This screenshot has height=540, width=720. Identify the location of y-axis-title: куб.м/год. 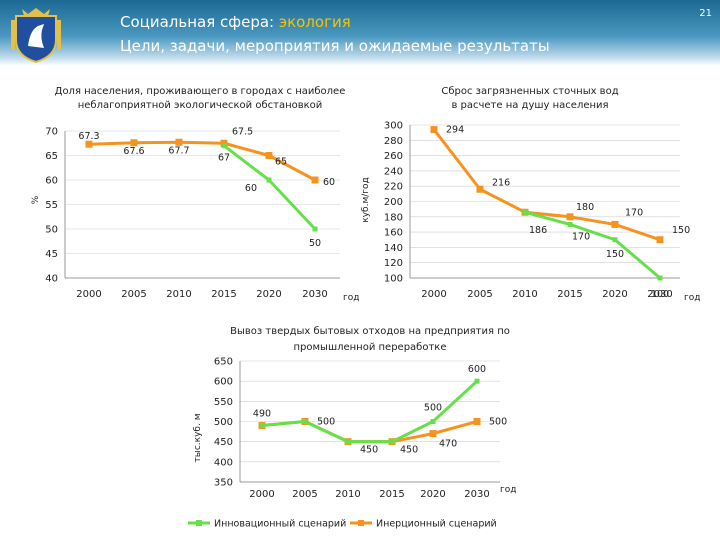
(366, 199).